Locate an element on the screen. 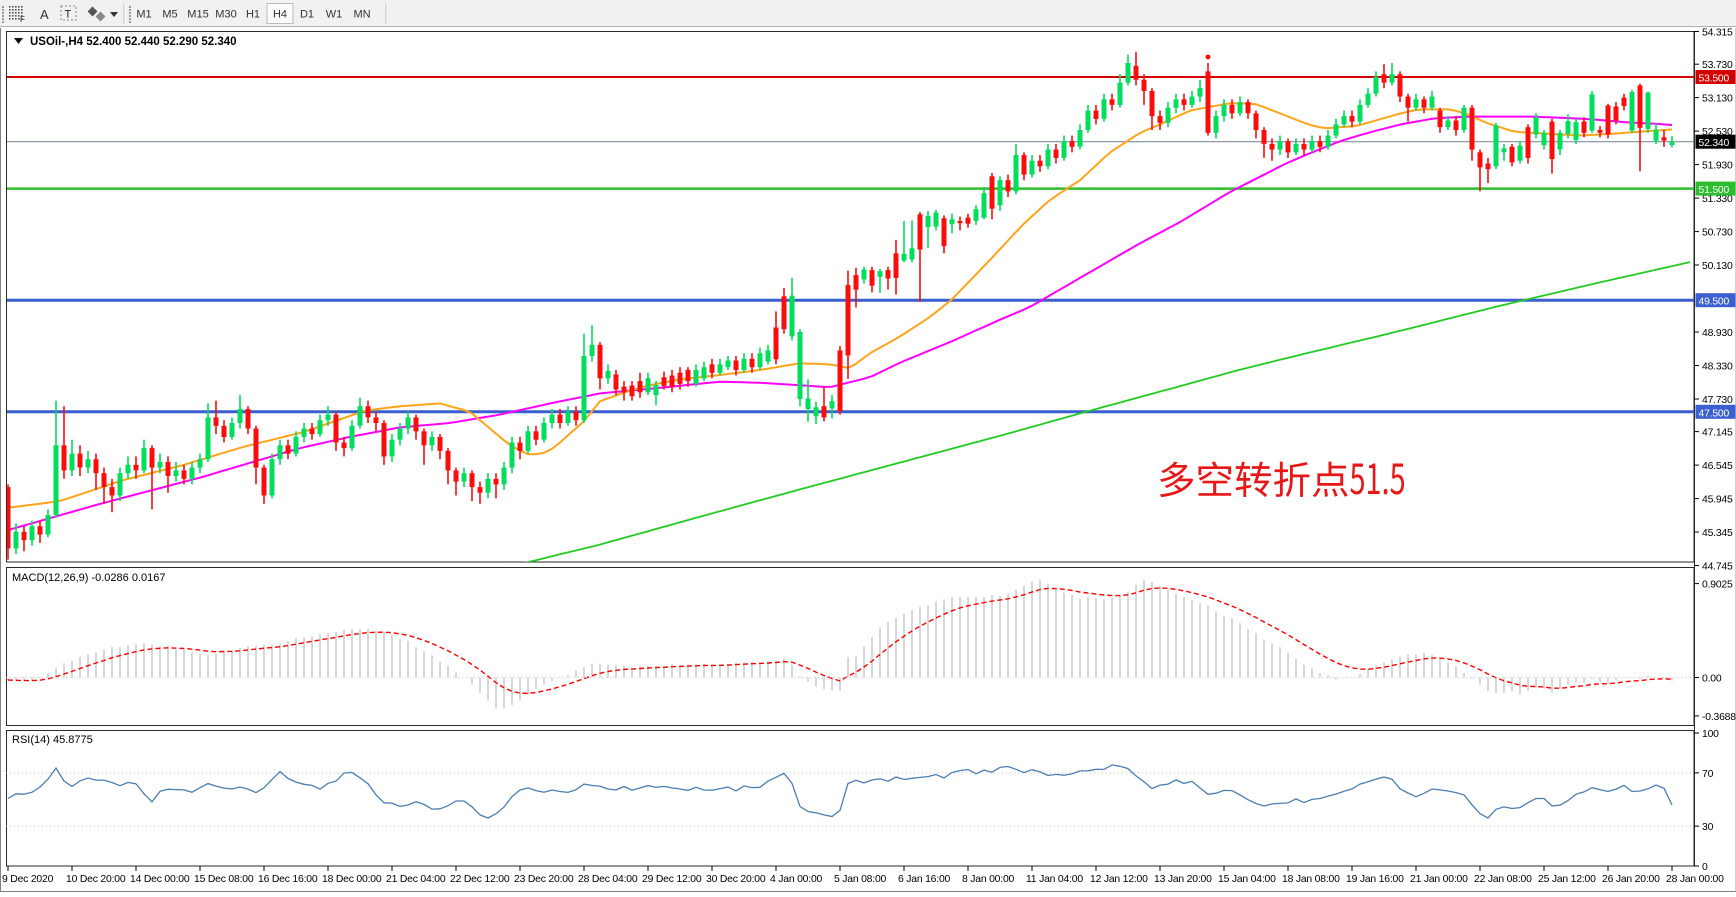  svg-text: 28 Jan 00:00 is located at coordinates (1695, 879).